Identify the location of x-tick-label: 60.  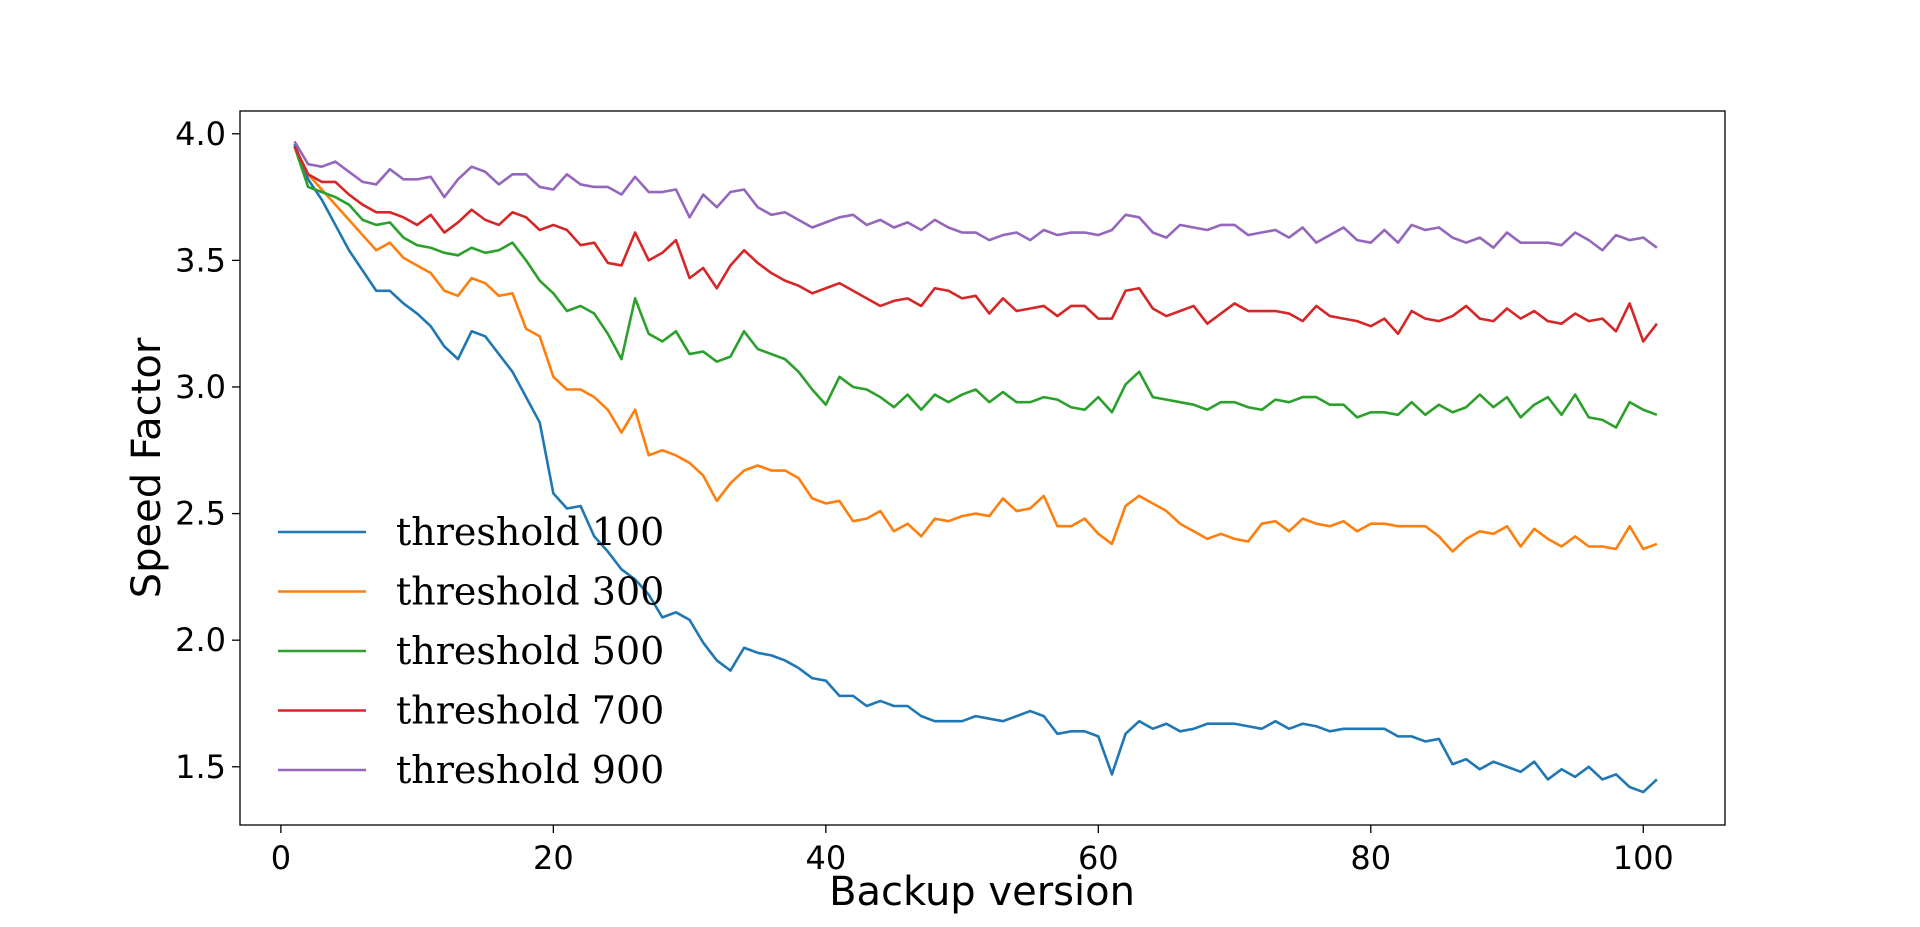
(1098, 858).